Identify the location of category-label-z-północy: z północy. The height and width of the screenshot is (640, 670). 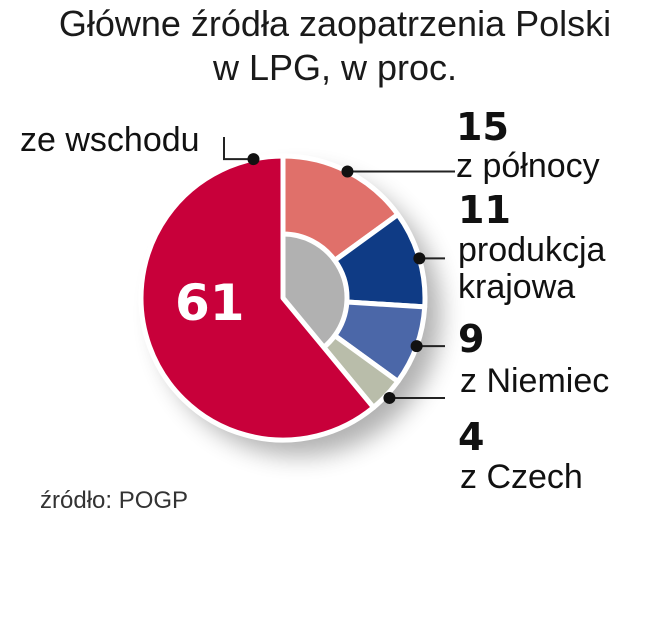
(528, 166).